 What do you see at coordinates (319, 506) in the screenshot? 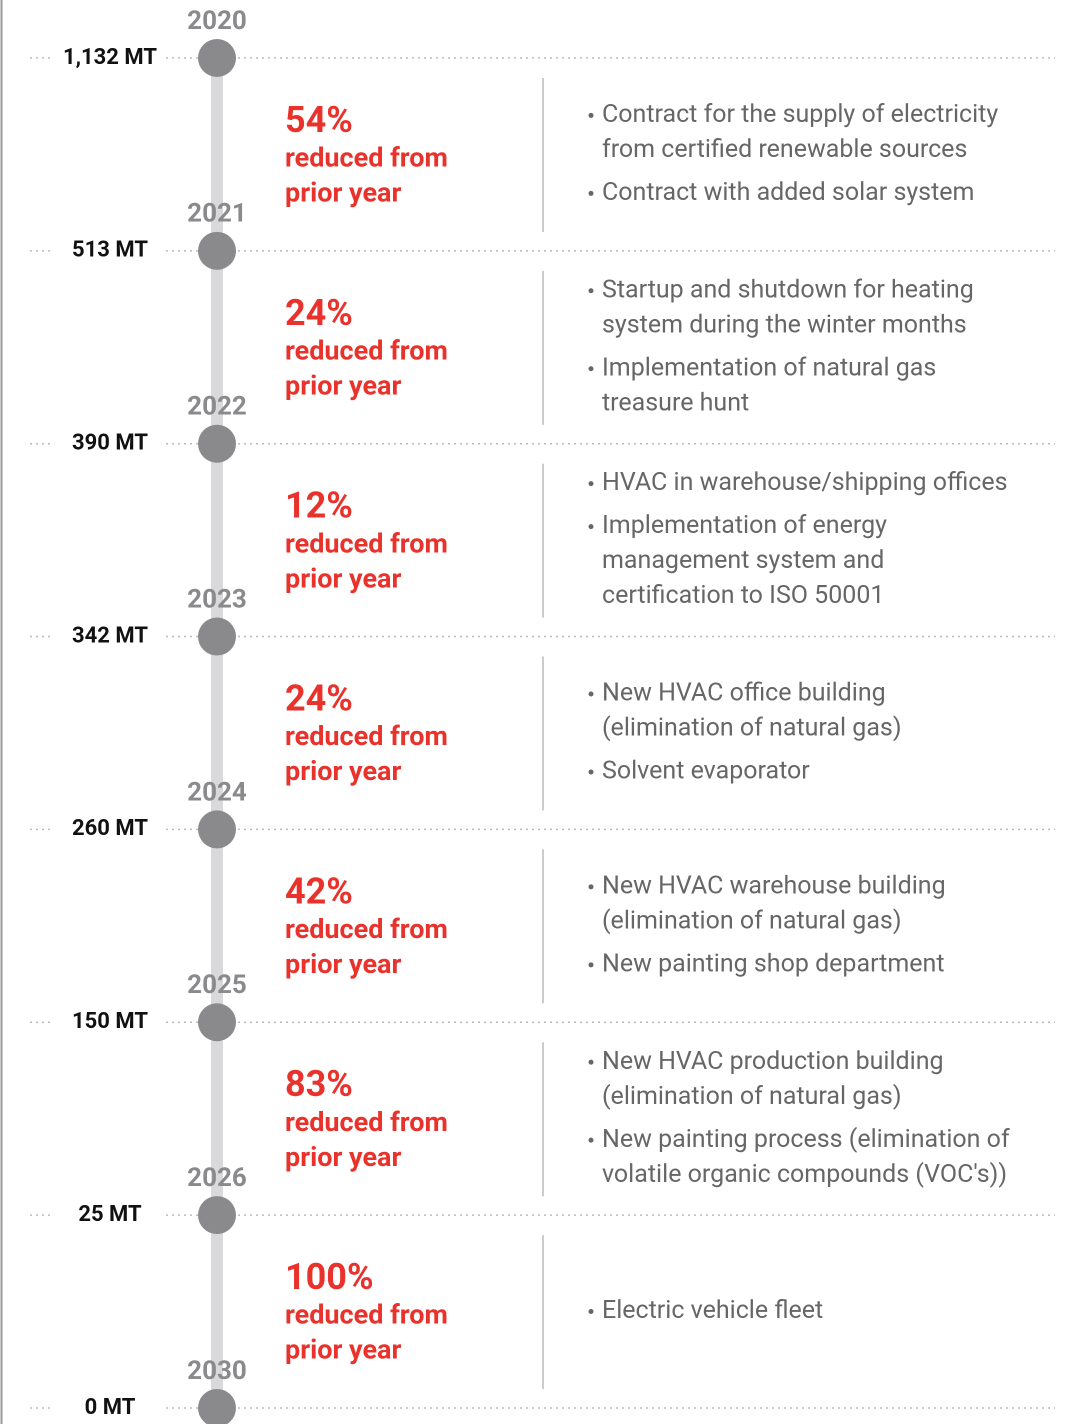
I see `percent: 12%` at bounding box center [319, 506].